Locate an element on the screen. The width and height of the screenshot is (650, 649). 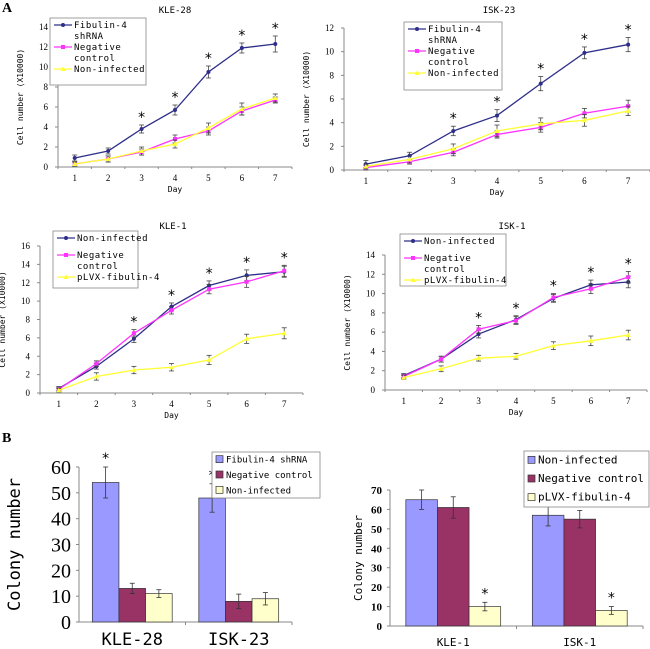
legend-box is located at coordinates (98, 51).